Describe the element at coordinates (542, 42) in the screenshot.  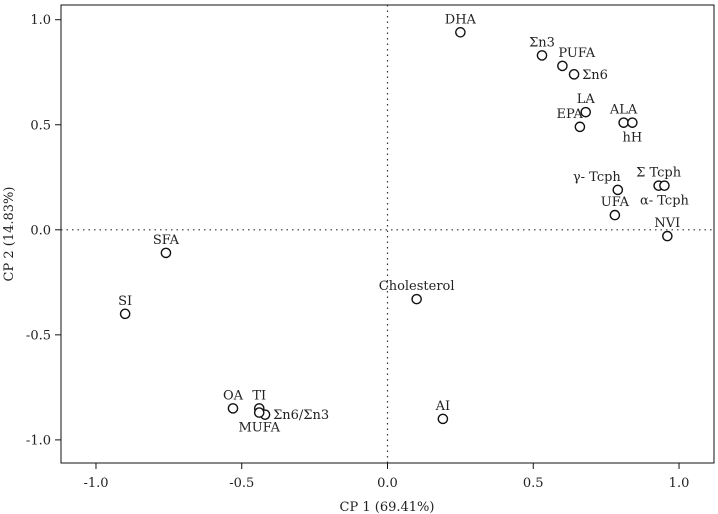
I see `point-label: Σn3` at that location.